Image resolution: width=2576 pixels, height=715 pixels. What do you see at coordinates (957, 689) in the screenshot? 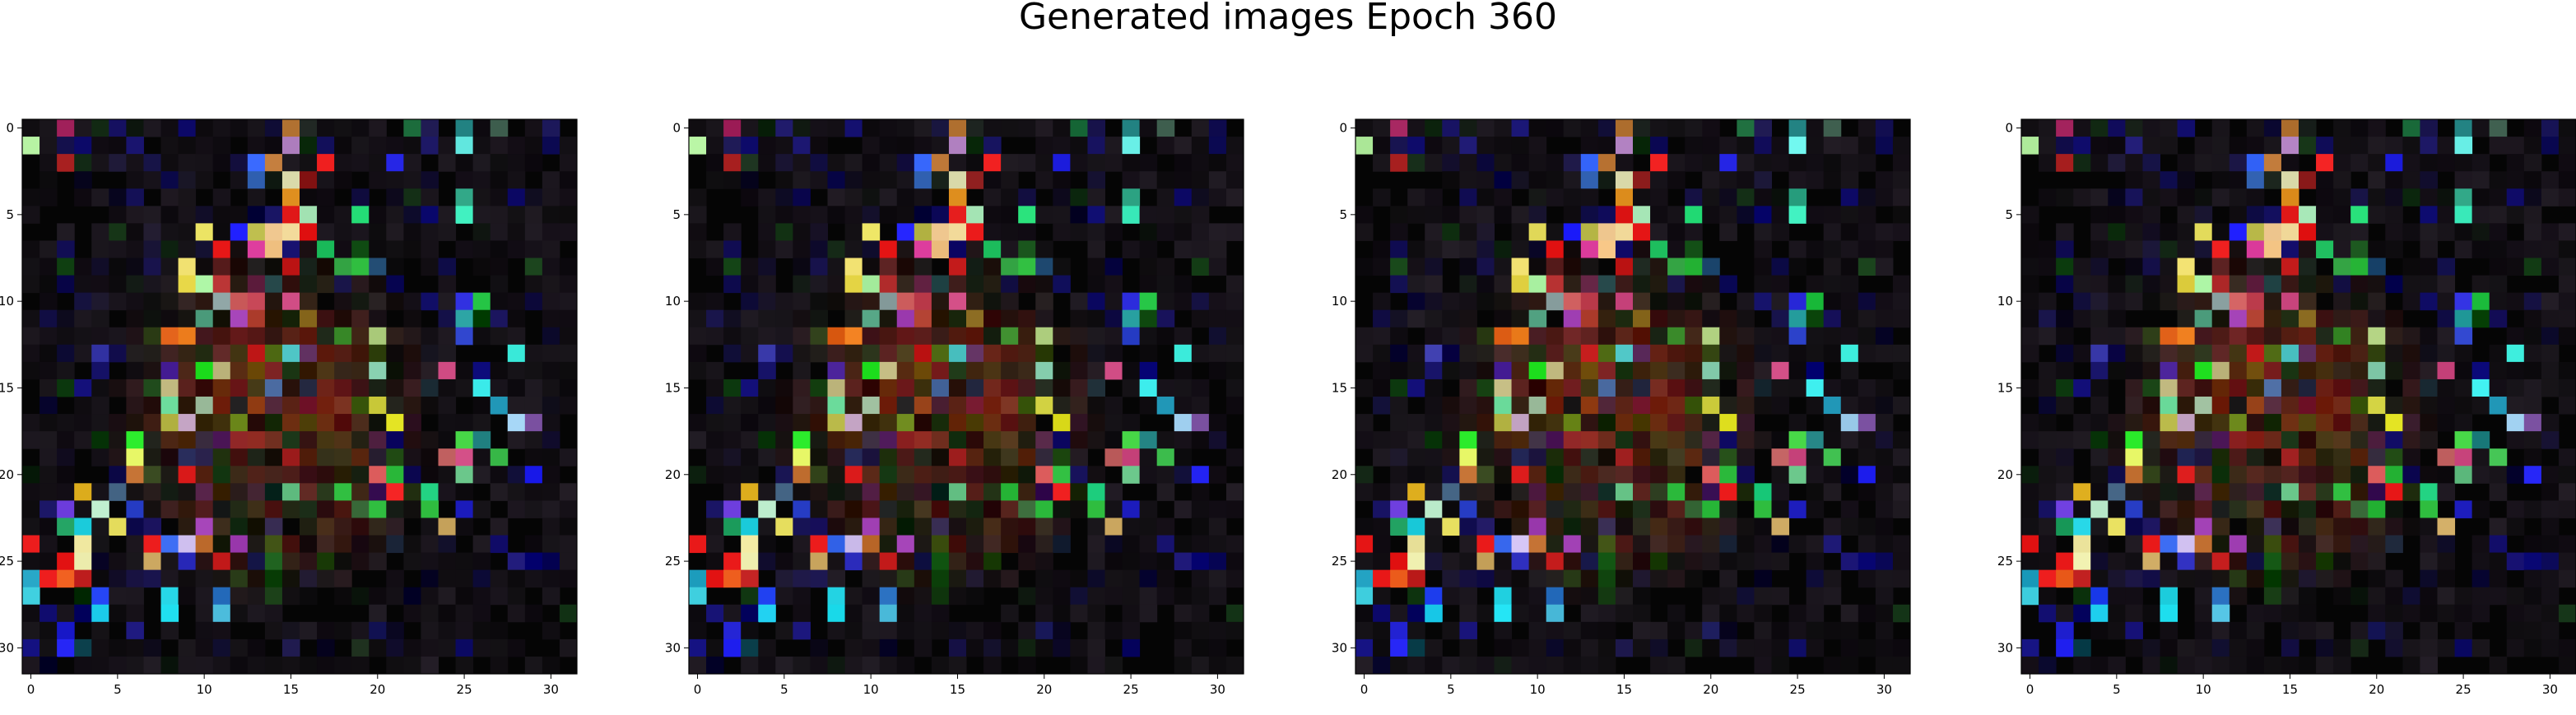
I see `x-tick-label: 15` at bounding box center [957, 689].